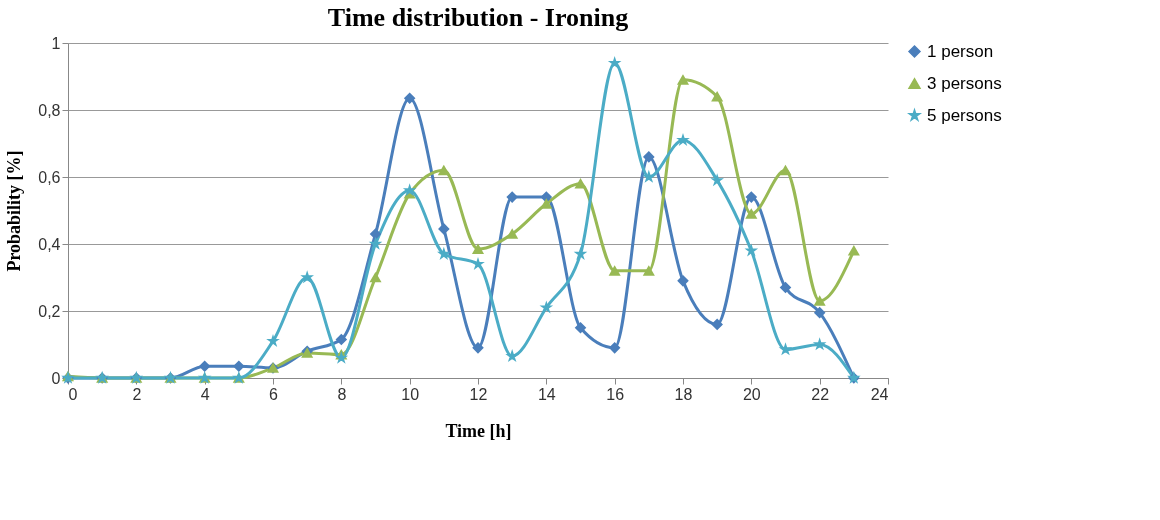 This screenshot has width=1160, height=520. I want to click on x-tick-label: 0, so click(73, 394).